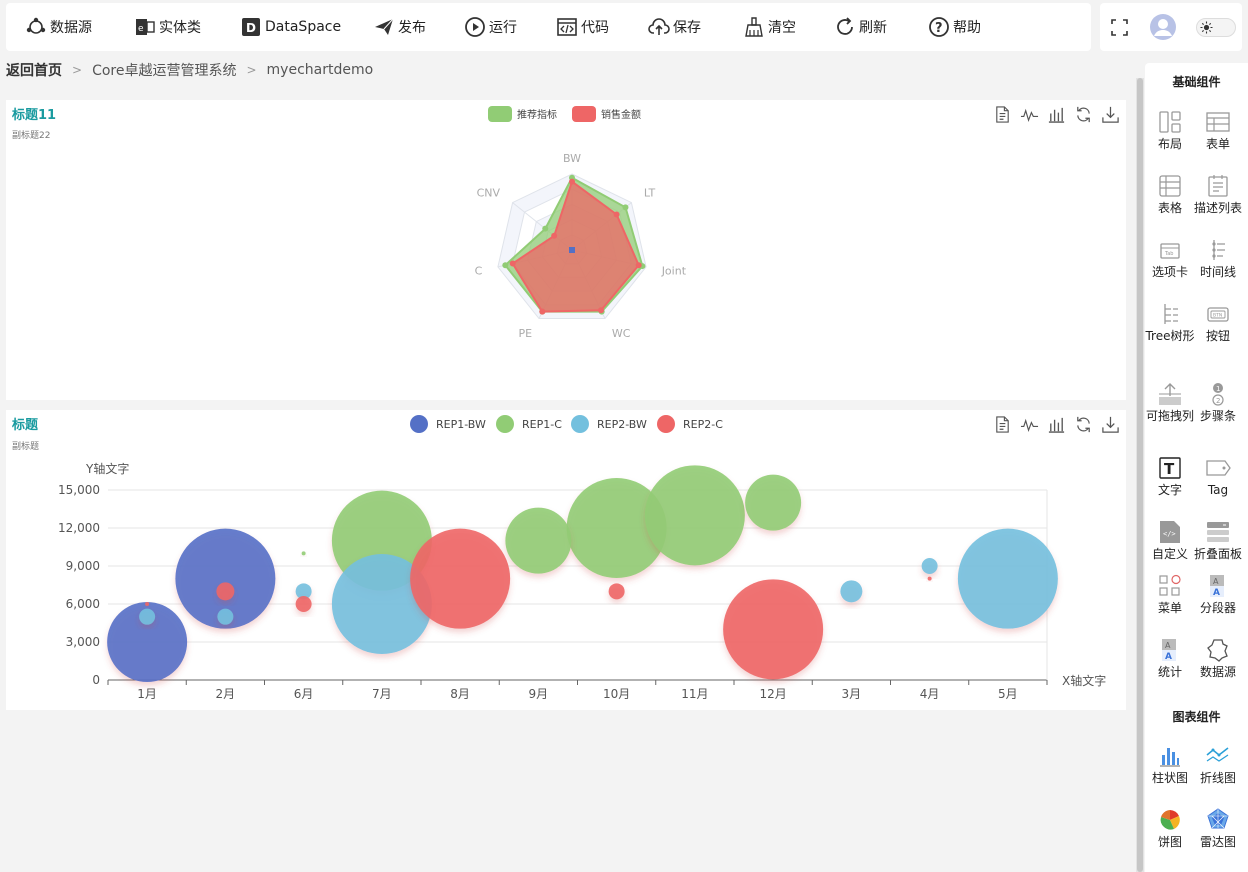  Describe the element at coordinates (703, 424) in the screenshot. I see `legend-label: REP2-C` at that location.